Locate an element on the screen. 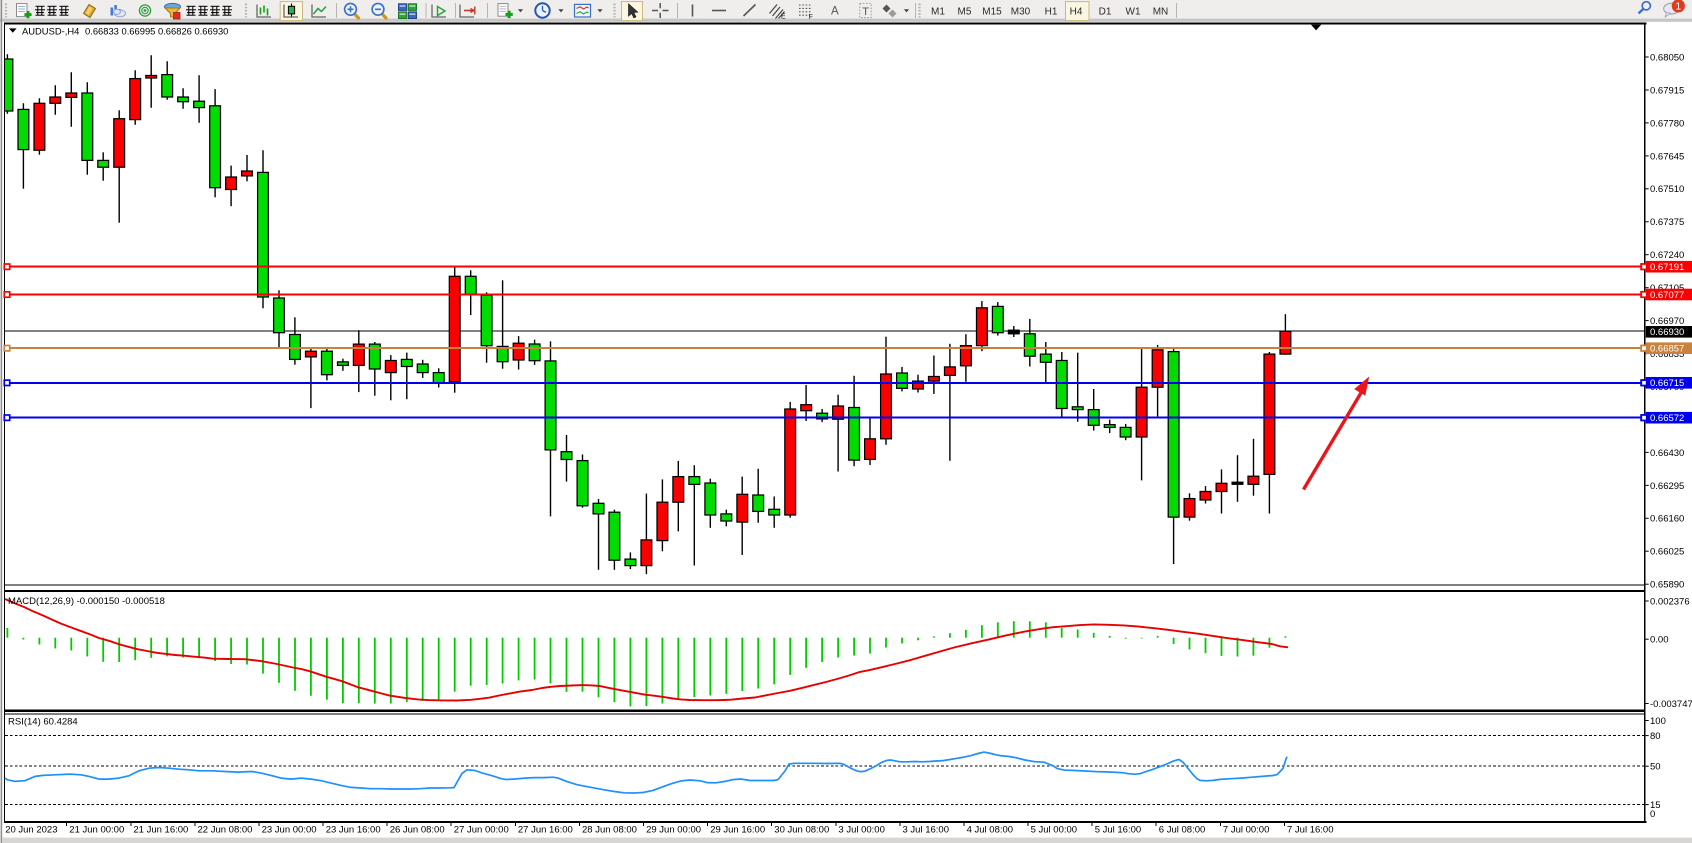 The height and width of the screenshot is (843, 1692). svg-text: 0.67915 is located at coordinates (1667, 90).